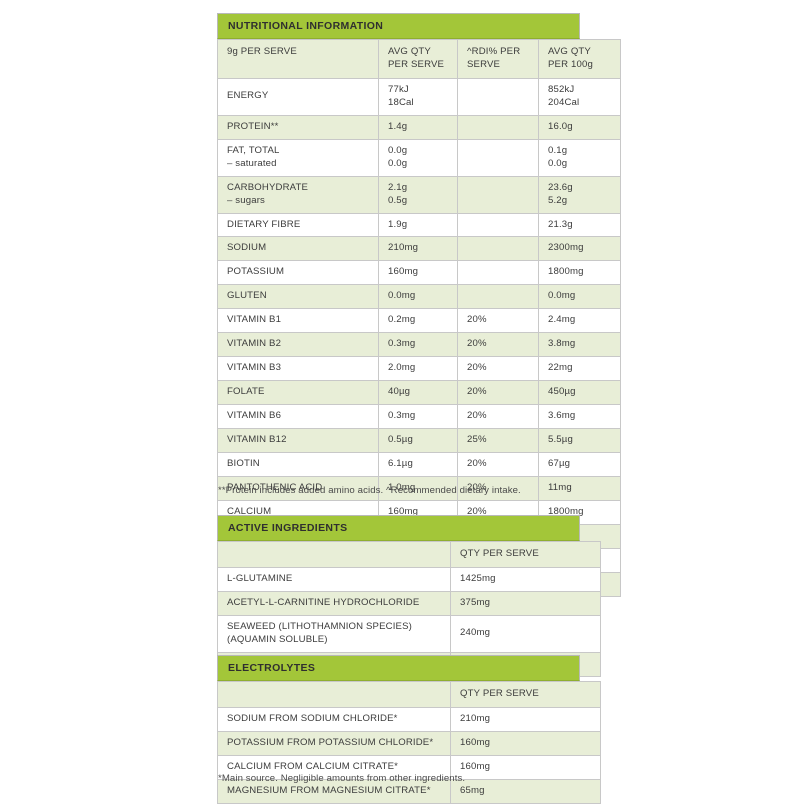  Describe the element at coordinates (499, 554) in the screenshot. I see `active-ingredient-col-header-qty-line1: QTY PER SERVE` at that location.